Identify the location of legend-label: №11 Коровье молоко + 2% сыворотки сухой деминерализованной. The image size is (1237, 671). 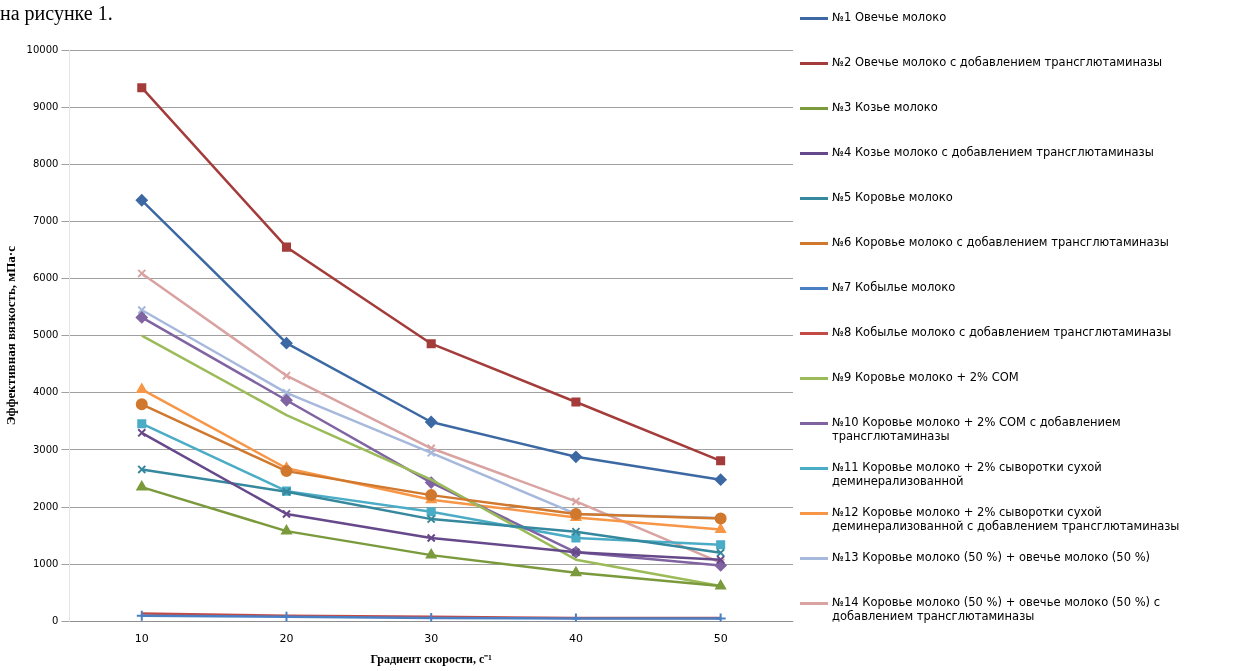
(967, 474).